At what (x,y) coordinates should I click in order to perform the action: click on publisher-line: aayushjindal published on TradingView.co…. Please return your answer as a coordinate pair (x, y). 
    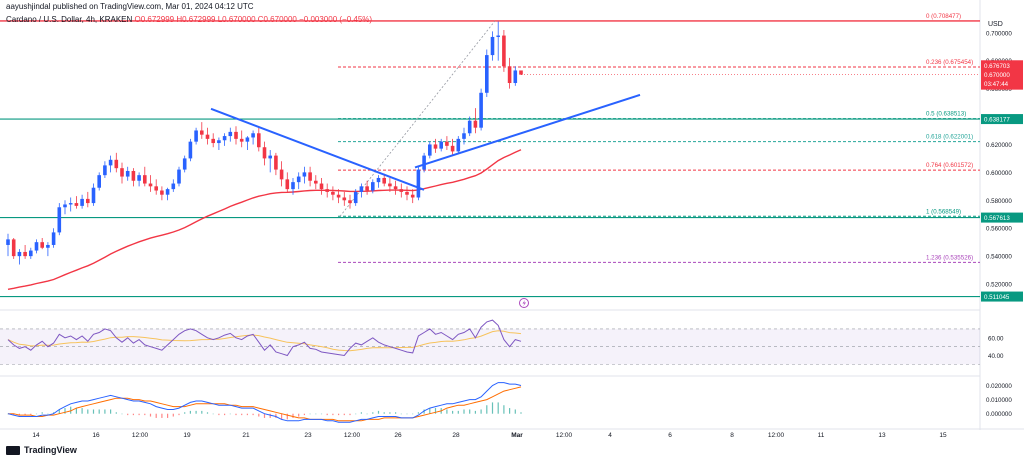
    Looking at the image, I should click on (130, 6).